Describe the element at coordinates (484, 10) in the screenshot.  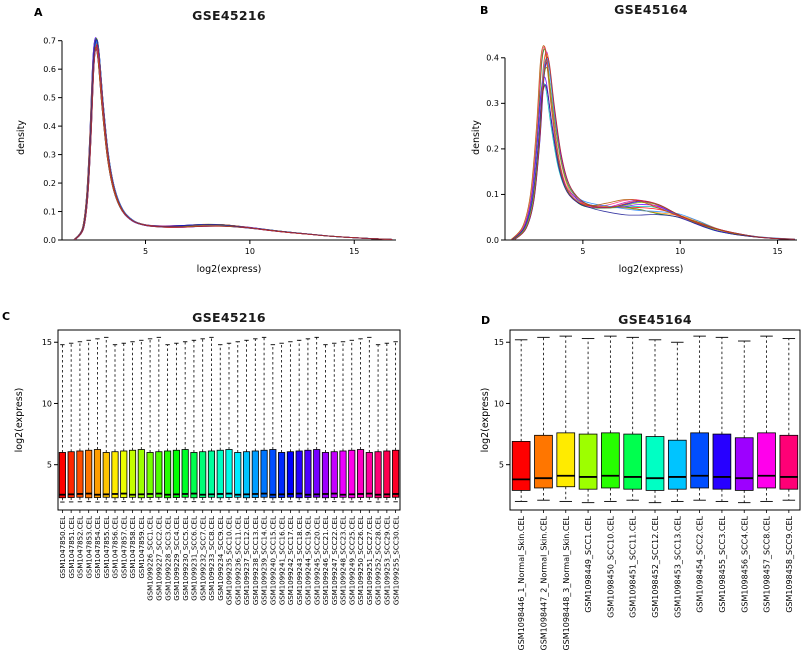
I see `panel-b-letter: B` at that location.